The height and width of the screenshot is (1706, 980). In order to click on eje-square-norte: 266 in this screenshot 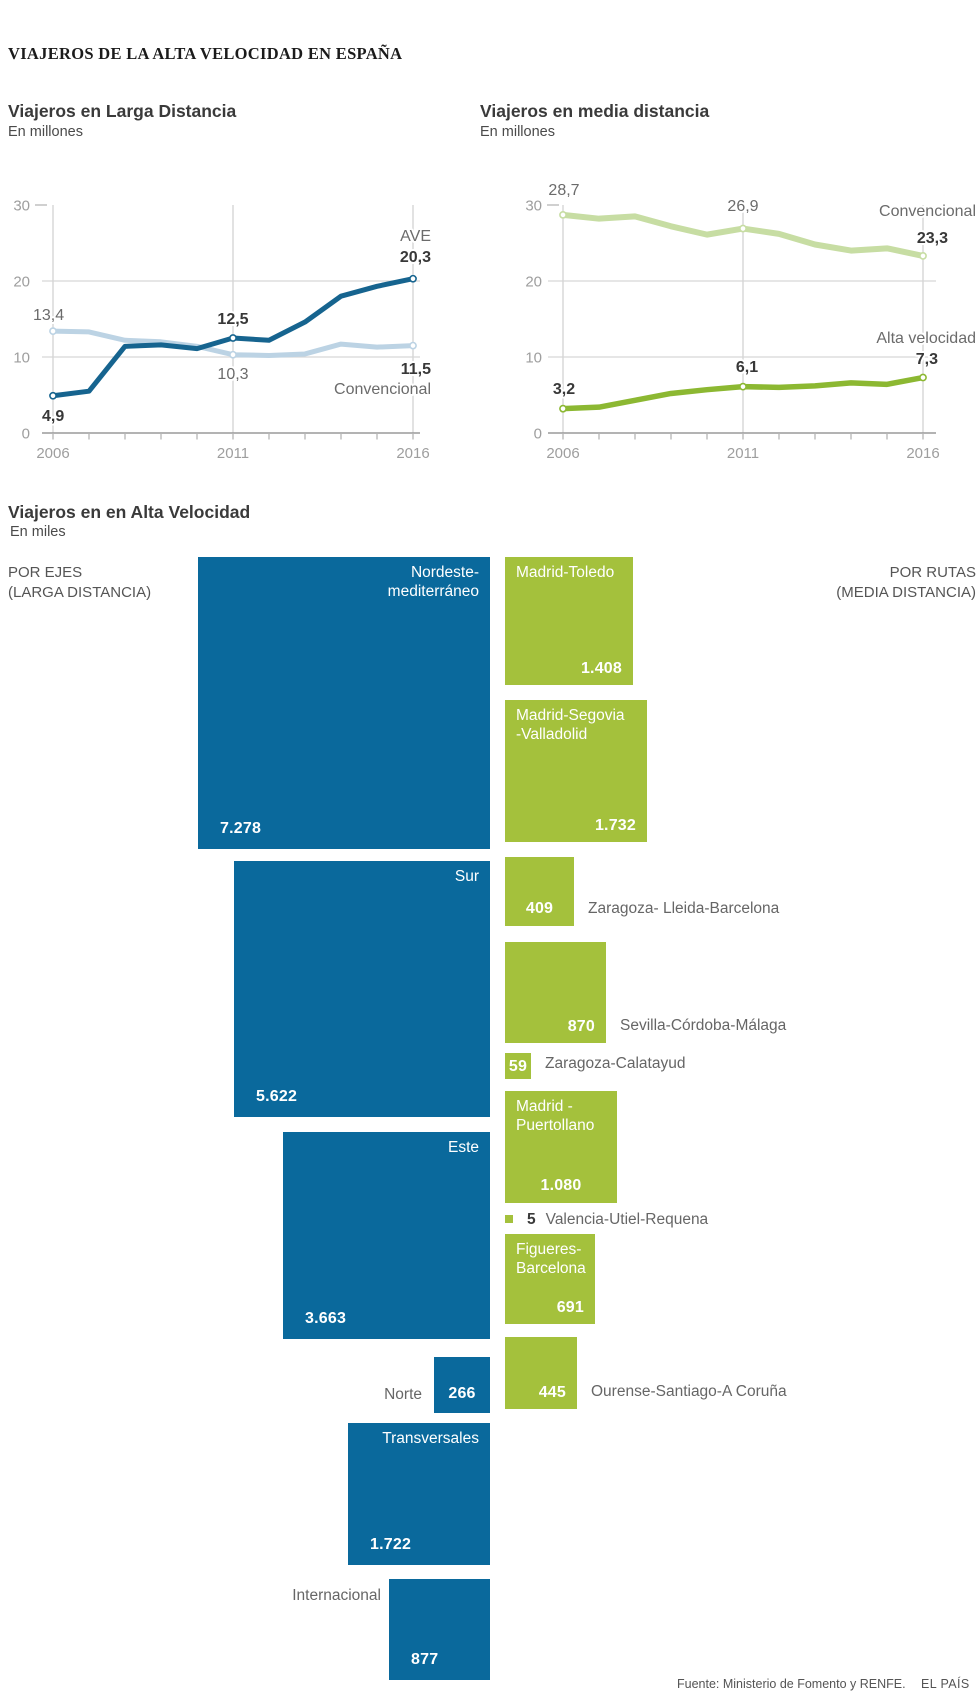, I will do `click(462, 1385)`.